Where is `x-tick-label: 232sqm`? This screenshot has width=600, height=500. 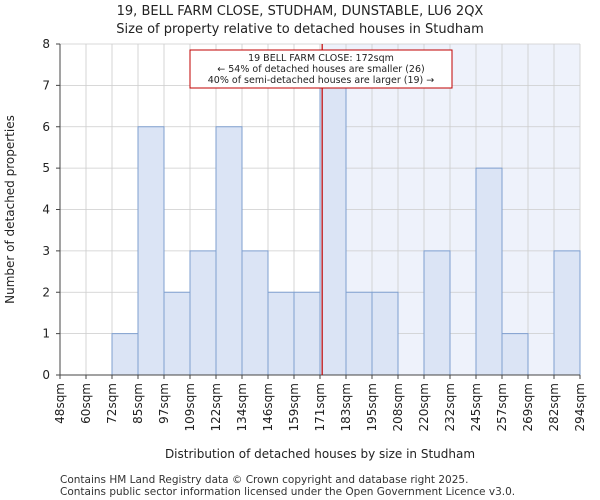 x-tick-label: 232sqm is located at coordinates (450, 407).